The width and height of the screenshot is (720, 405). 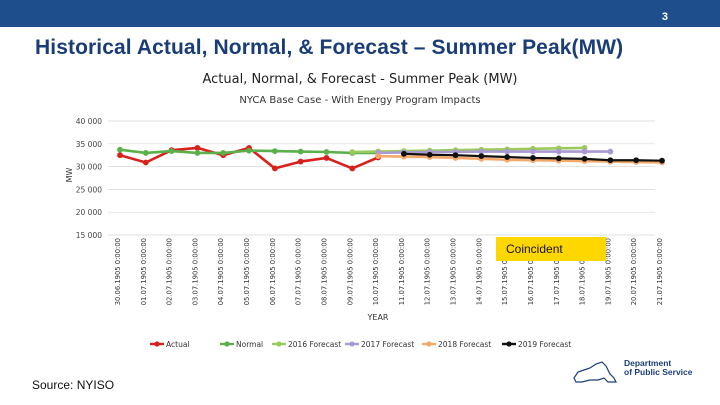 What do you see at coordinates (227, 344) in the screenshot?
I see `legend-marker-normal` at bounding box center [227, 344].